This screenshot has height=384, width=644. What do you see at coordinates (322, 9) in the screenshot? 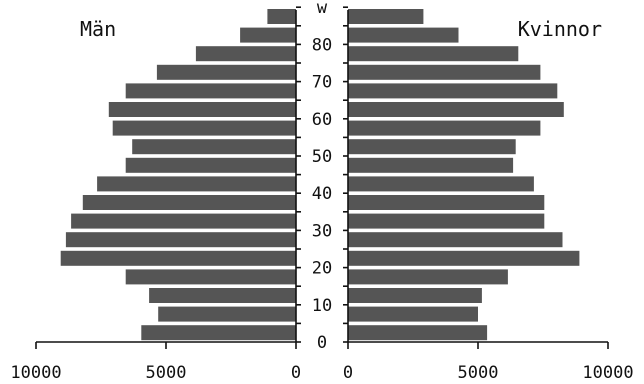
I see `age-label: w` at bounding box center [322, 9].